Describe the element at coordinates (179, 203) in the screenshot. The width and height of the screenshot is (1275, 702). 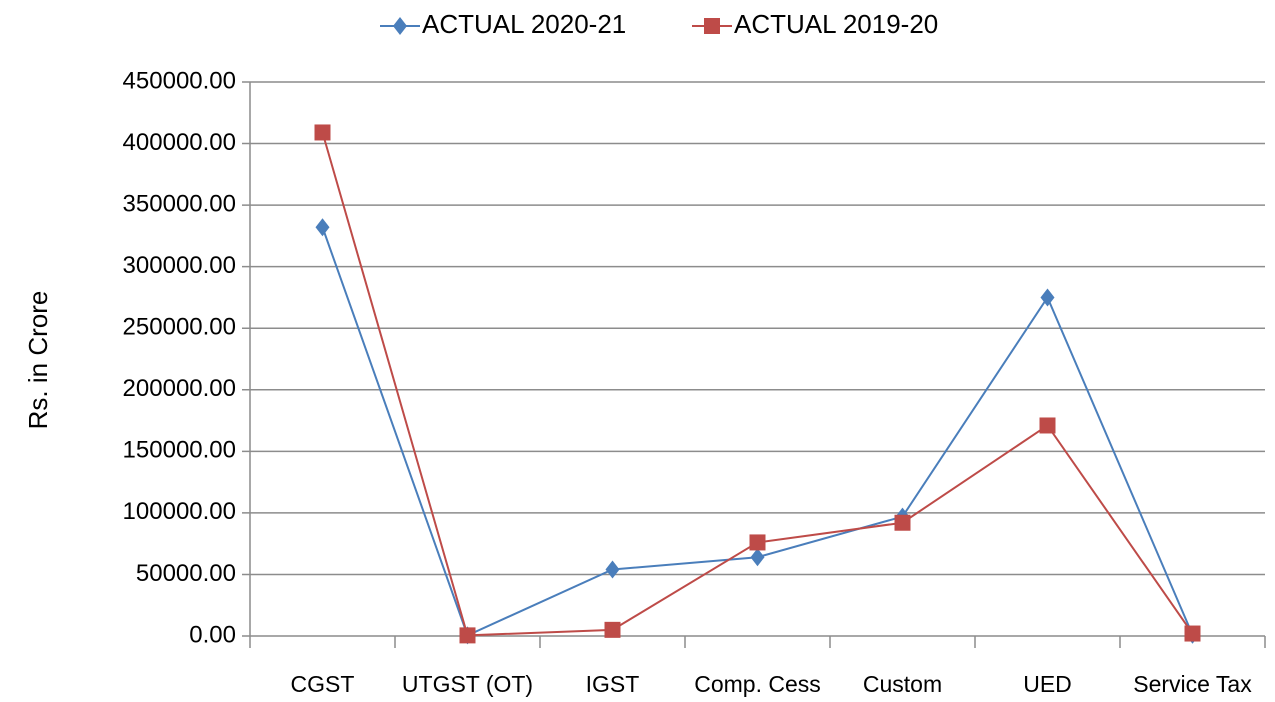
I see `y-tick-label: 350000.00` at that location.